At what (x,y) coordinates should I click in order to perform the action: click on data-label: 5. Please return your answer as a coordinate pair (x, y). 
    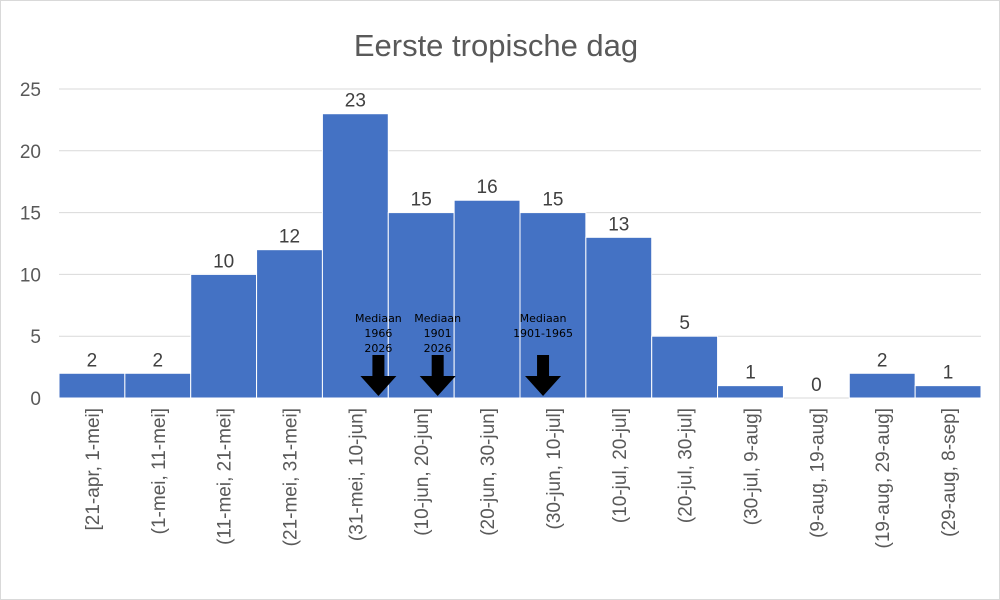
    Looking at the image, I should click on (684, 323).